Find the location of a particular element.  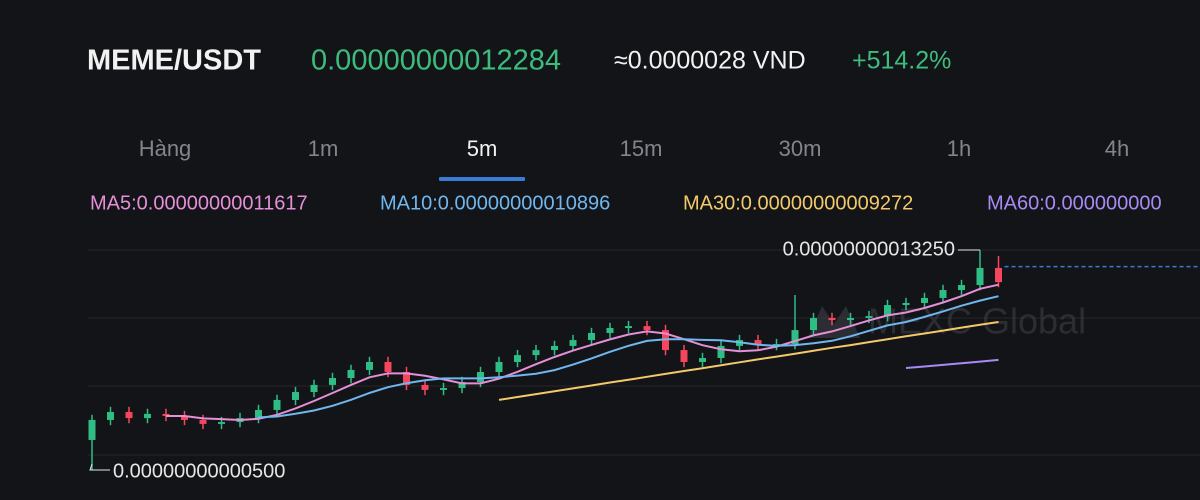

watermark-text: MEXC Global is located at coordinates (977, 321).